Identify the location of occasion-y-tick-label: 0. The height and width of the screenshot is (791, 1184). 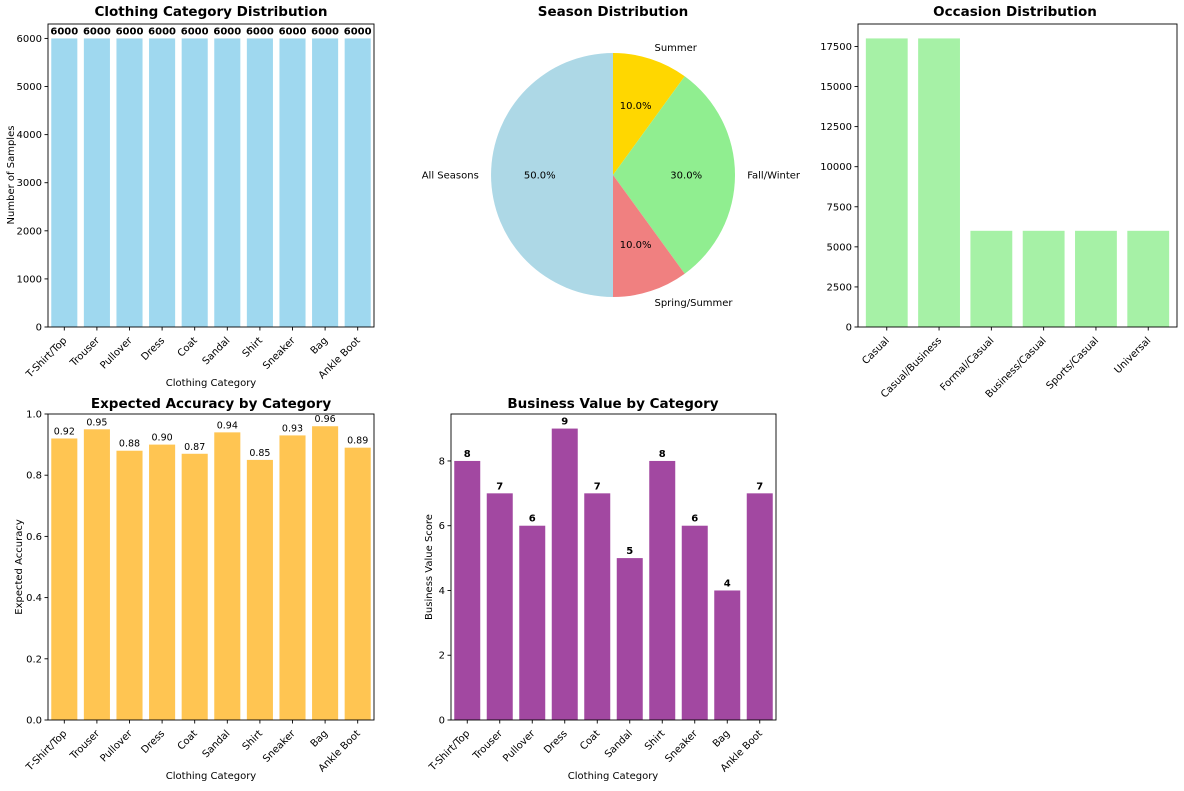
(849, 328).